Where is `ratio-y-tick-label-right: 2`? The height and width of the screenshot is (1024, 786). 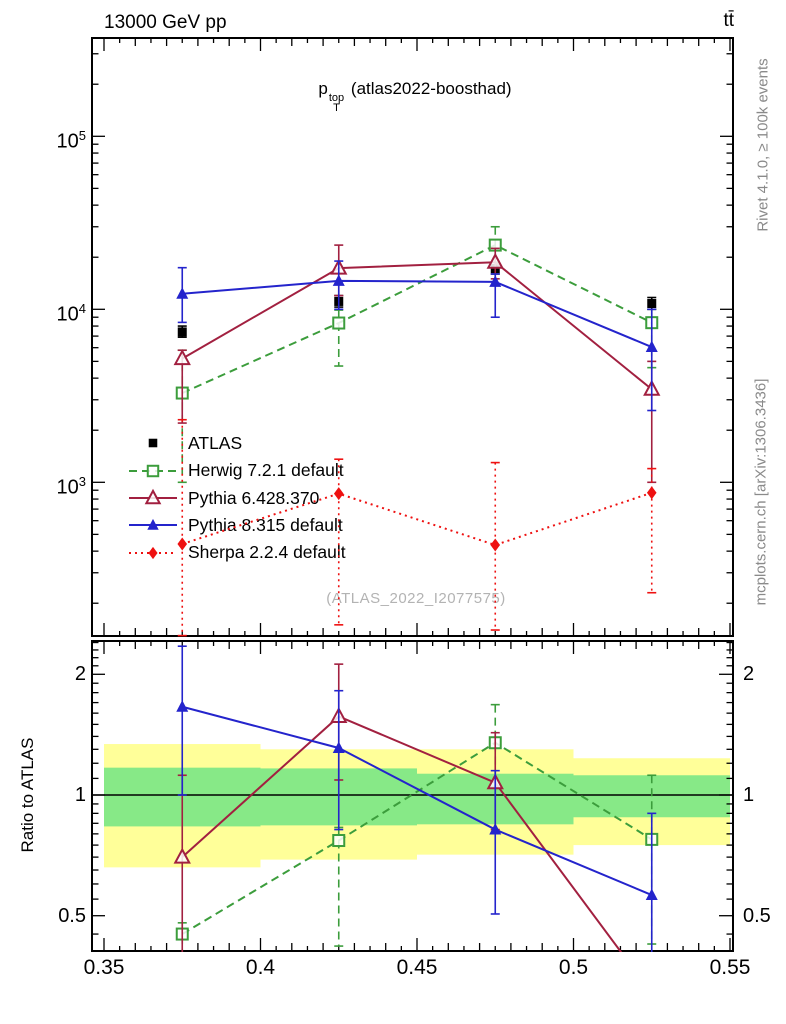 ratio-y-tick-label-right: 2 is located at coordinates (749, 674).